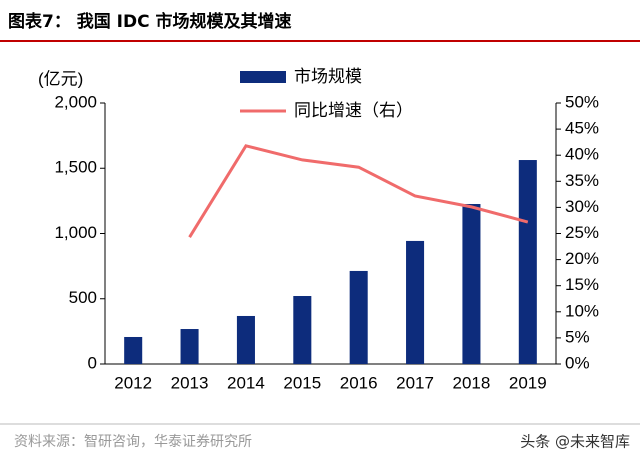  I want to click on legend-swatch, so click(263, 77).